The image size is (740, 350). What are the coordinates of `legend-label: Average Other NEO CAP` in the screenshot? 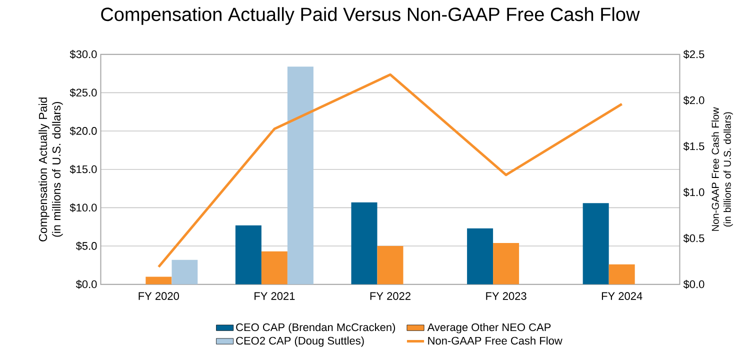 It's located at (489, 328).